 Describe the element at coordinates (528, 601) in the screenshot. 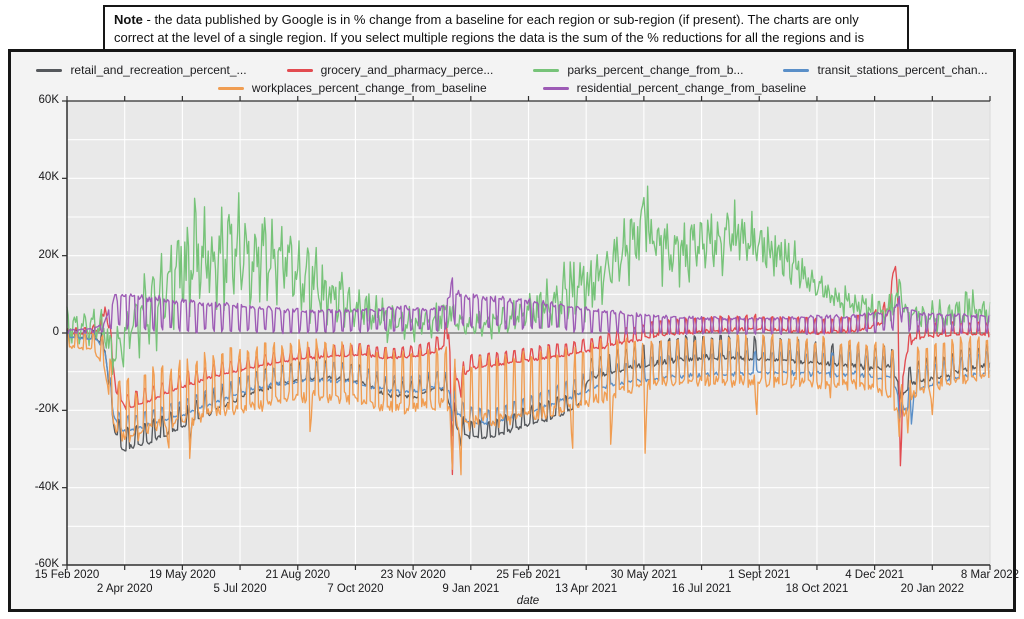

I see `x-axis-title: date` at that location.